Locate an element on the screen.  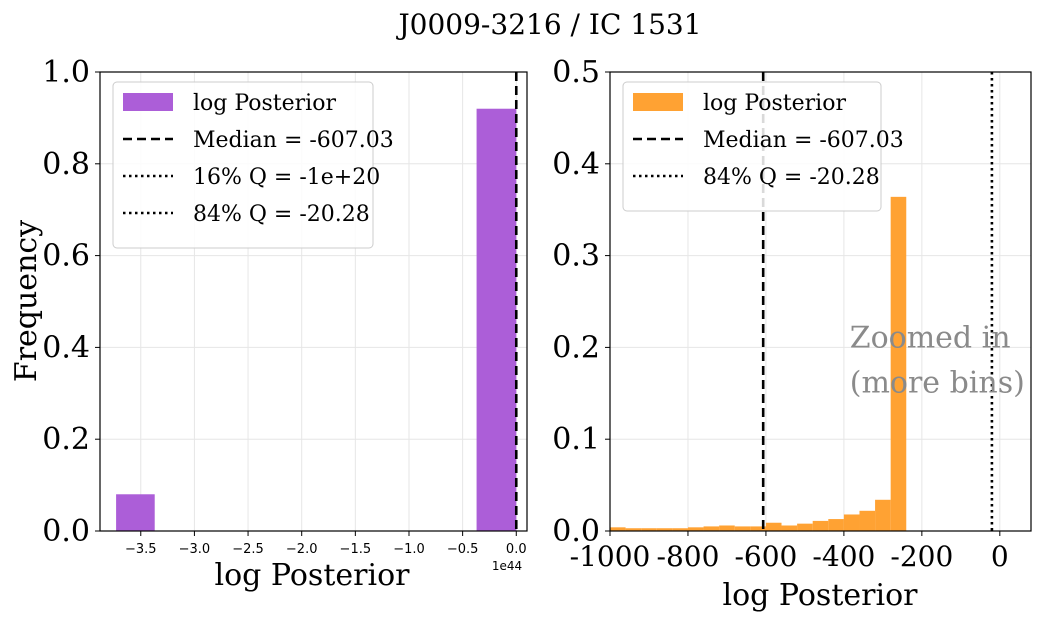
left-legend-box is located at coordinates (243, 165).